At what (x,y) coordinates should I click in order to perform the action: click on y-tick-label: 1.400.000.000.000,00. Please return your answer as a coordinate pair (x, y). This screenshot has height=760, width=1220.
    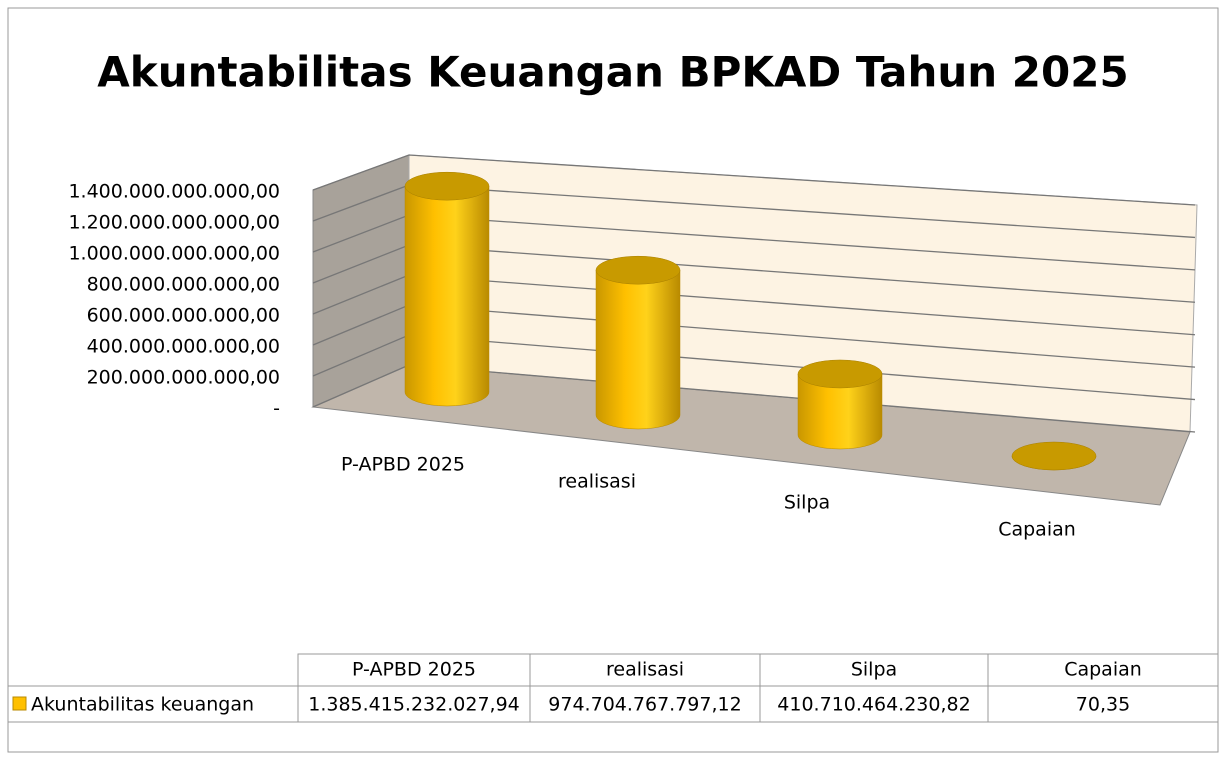
    Looking at the image, I should click on (174, 192).